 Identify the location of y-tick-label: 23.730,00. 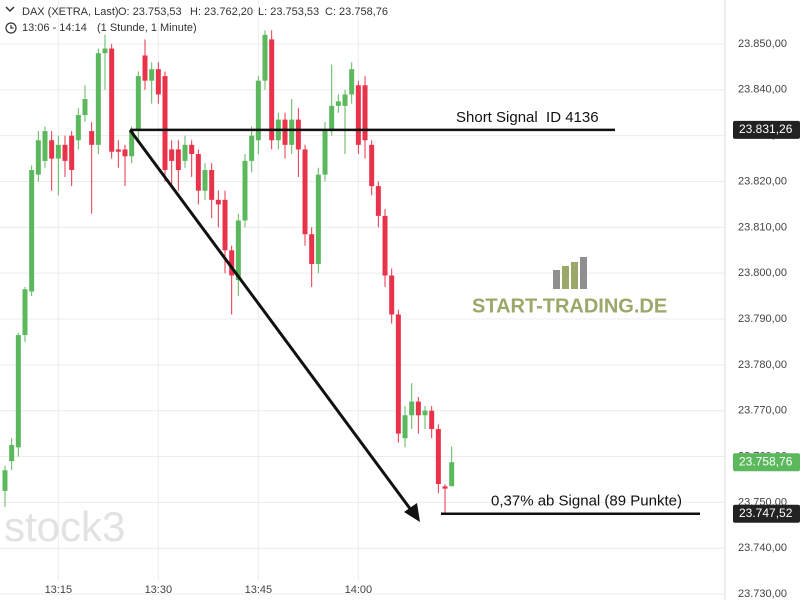
(762, 594).